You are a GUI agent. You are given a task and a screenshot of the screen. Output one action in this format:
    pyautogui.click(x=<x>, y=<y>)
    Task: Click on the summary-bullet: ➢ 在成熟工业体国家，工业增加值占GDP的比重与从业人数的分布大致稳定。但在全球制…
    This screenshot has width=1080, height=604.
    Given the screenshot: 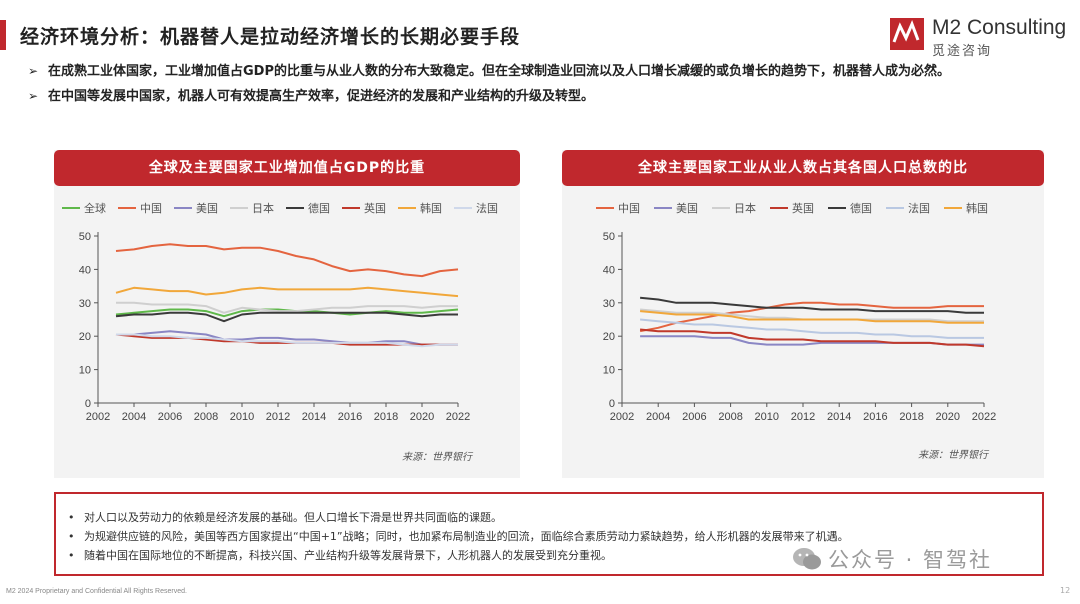 What is the action you would take?
    pyautogui.click(x=489, y=71)
    